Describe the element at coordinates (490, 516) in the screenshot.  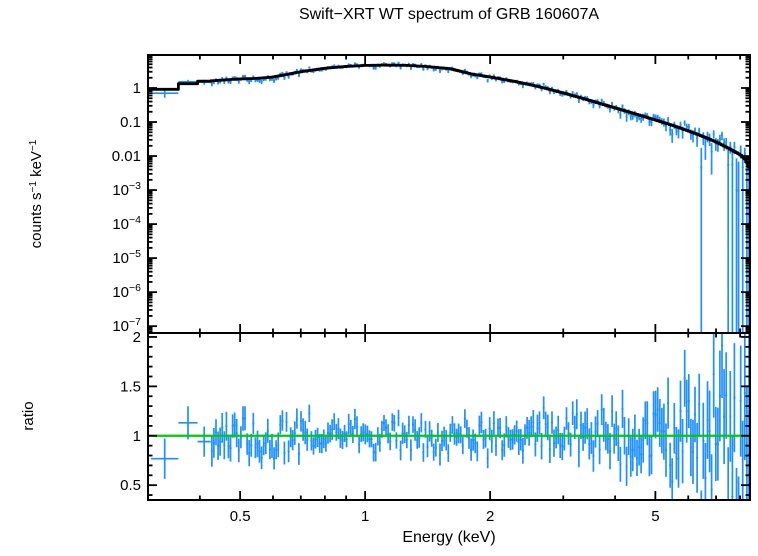
I see `x-tick-label: 2` at that location.